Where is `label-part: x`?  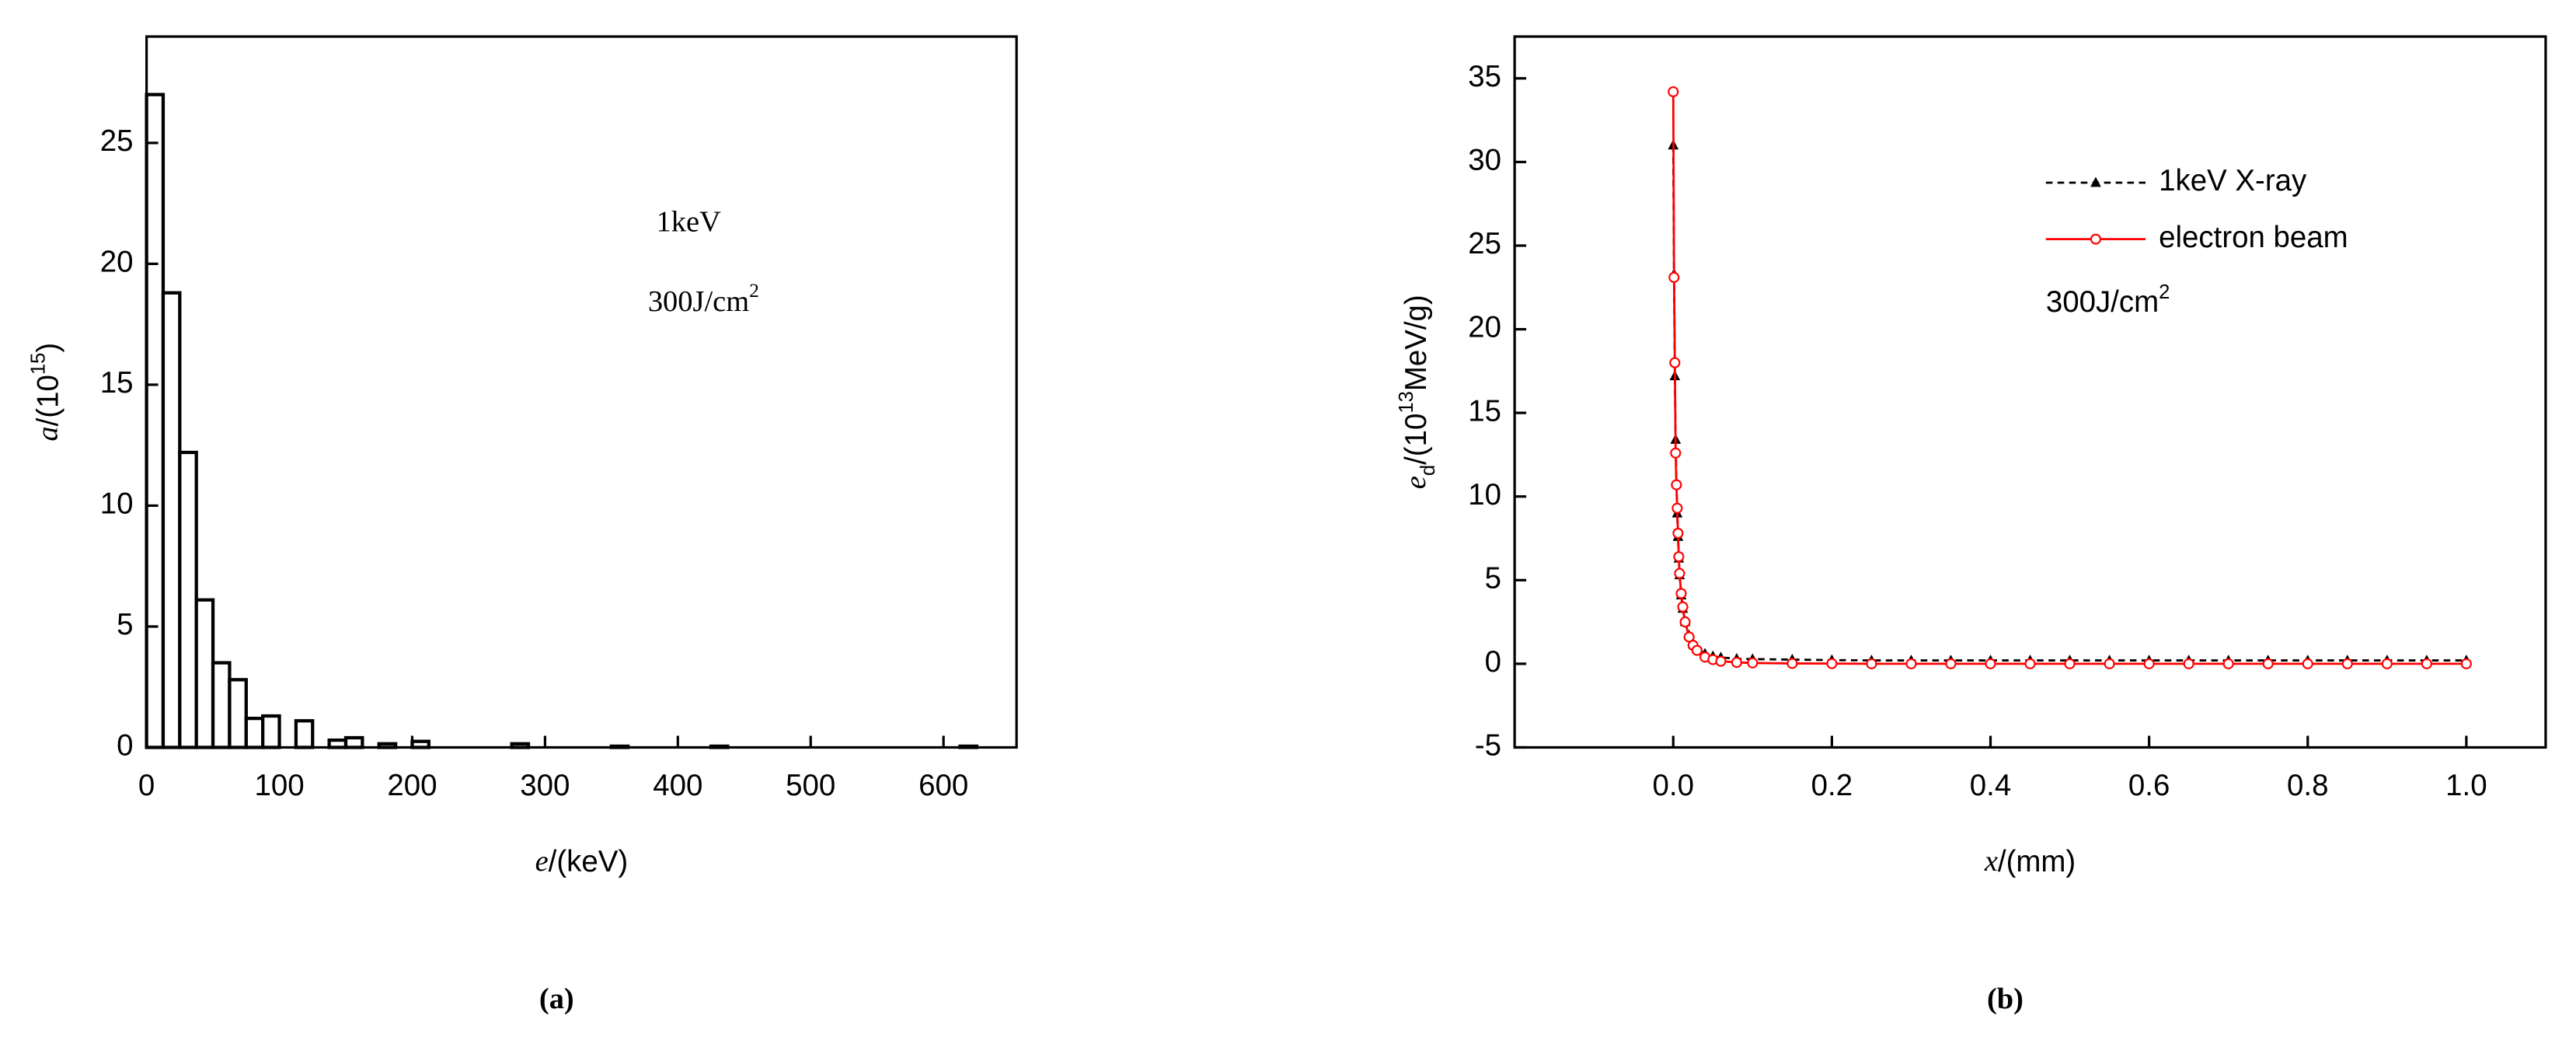 label-part: x is located at coordinates (1991, 861).